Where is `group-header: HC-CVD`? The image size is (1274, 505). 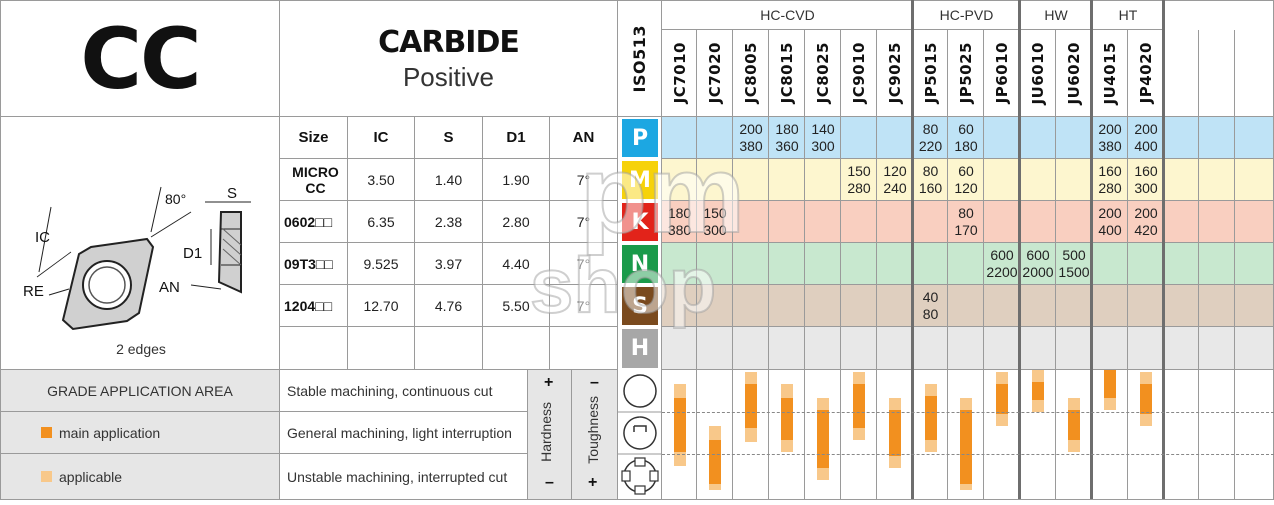
group-header: HC-CVD is located at coordinates (787, 15).